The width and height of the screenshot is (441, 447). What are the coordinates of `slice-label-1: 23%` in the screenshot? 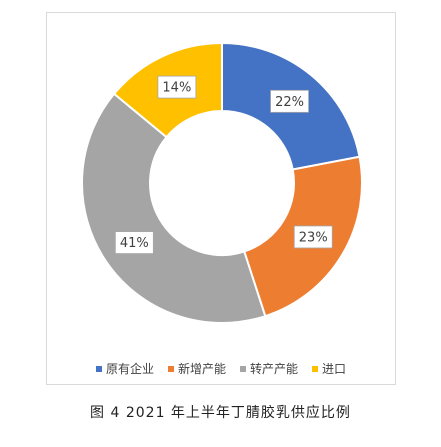 It's located at (313, 237).